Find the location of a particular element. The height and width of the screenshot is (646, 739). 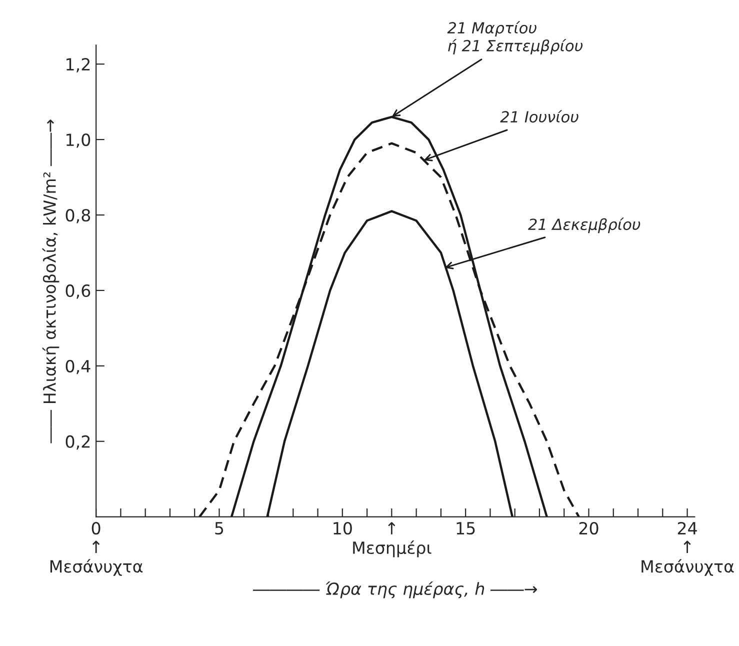

x-tick-label: 15 is located at coordinates (465, 528).